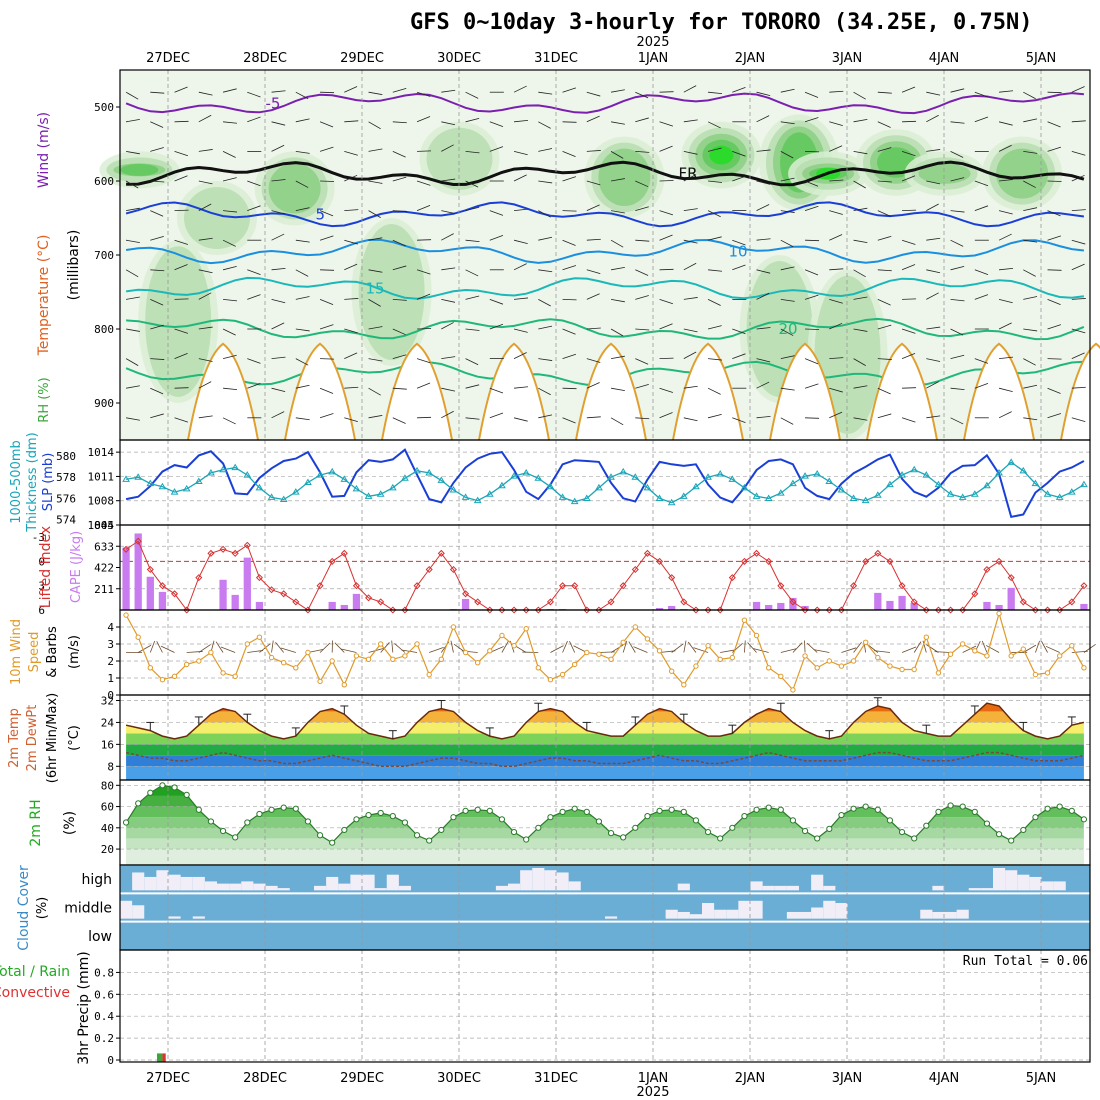  What do you see at coordinates (108, 722) in the screenshot?
I see `temp-tick-label: 24` at bounding box center [108, 722].